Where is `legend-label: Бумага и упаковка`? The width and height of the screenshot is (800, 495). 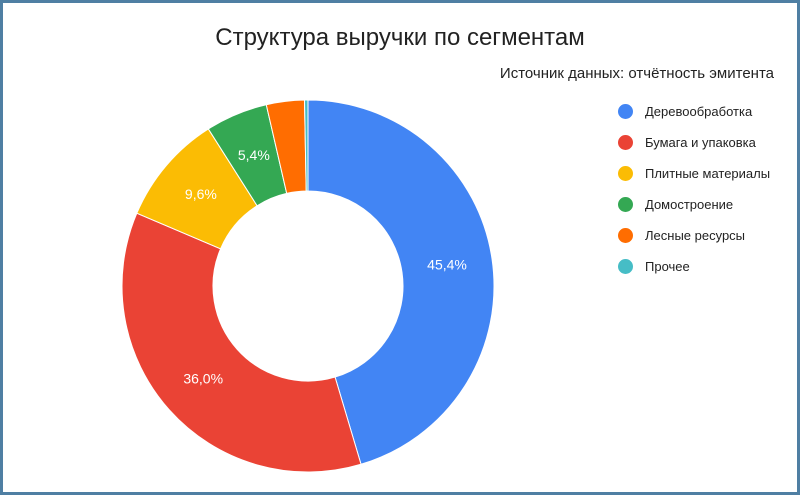 legend-label: Бумага и упаковка is located at coordinates (700, 142).